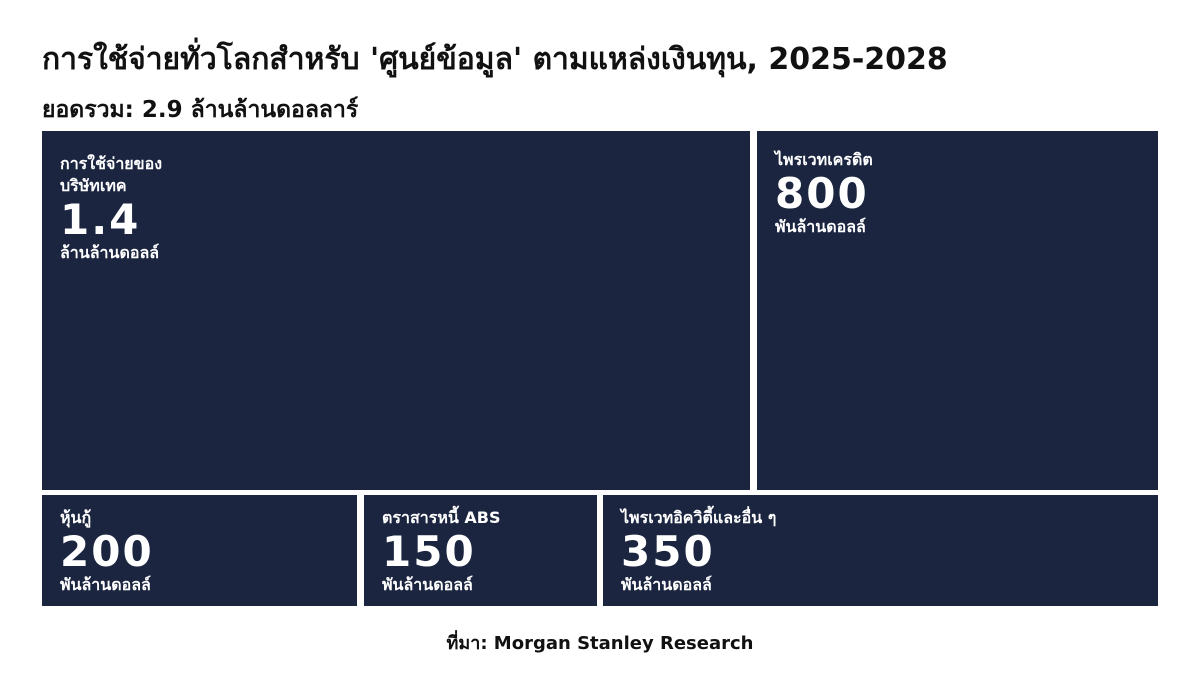  What do you see at coordinates (111, 174) in the screenshot?
I see `cell-label: การใช้จ่ายของบริษัทเทค` at bounding box center [111, 174].